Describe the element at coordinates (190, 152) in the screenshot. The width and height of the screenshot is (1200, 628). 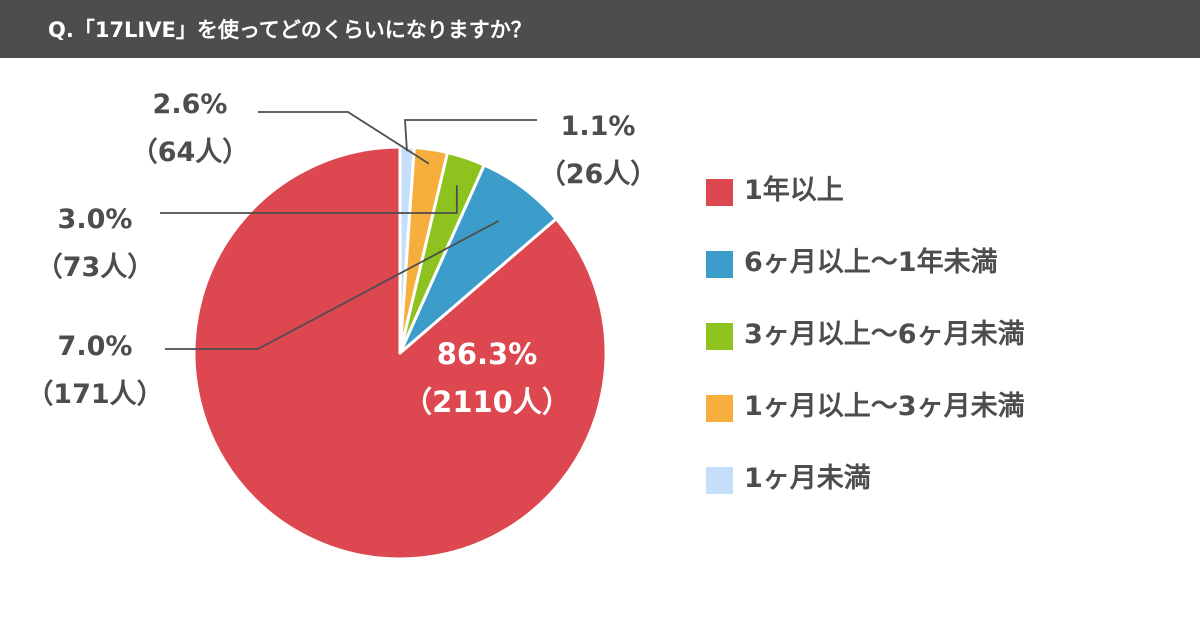
I see `data-label-count: （64人）` at that location.